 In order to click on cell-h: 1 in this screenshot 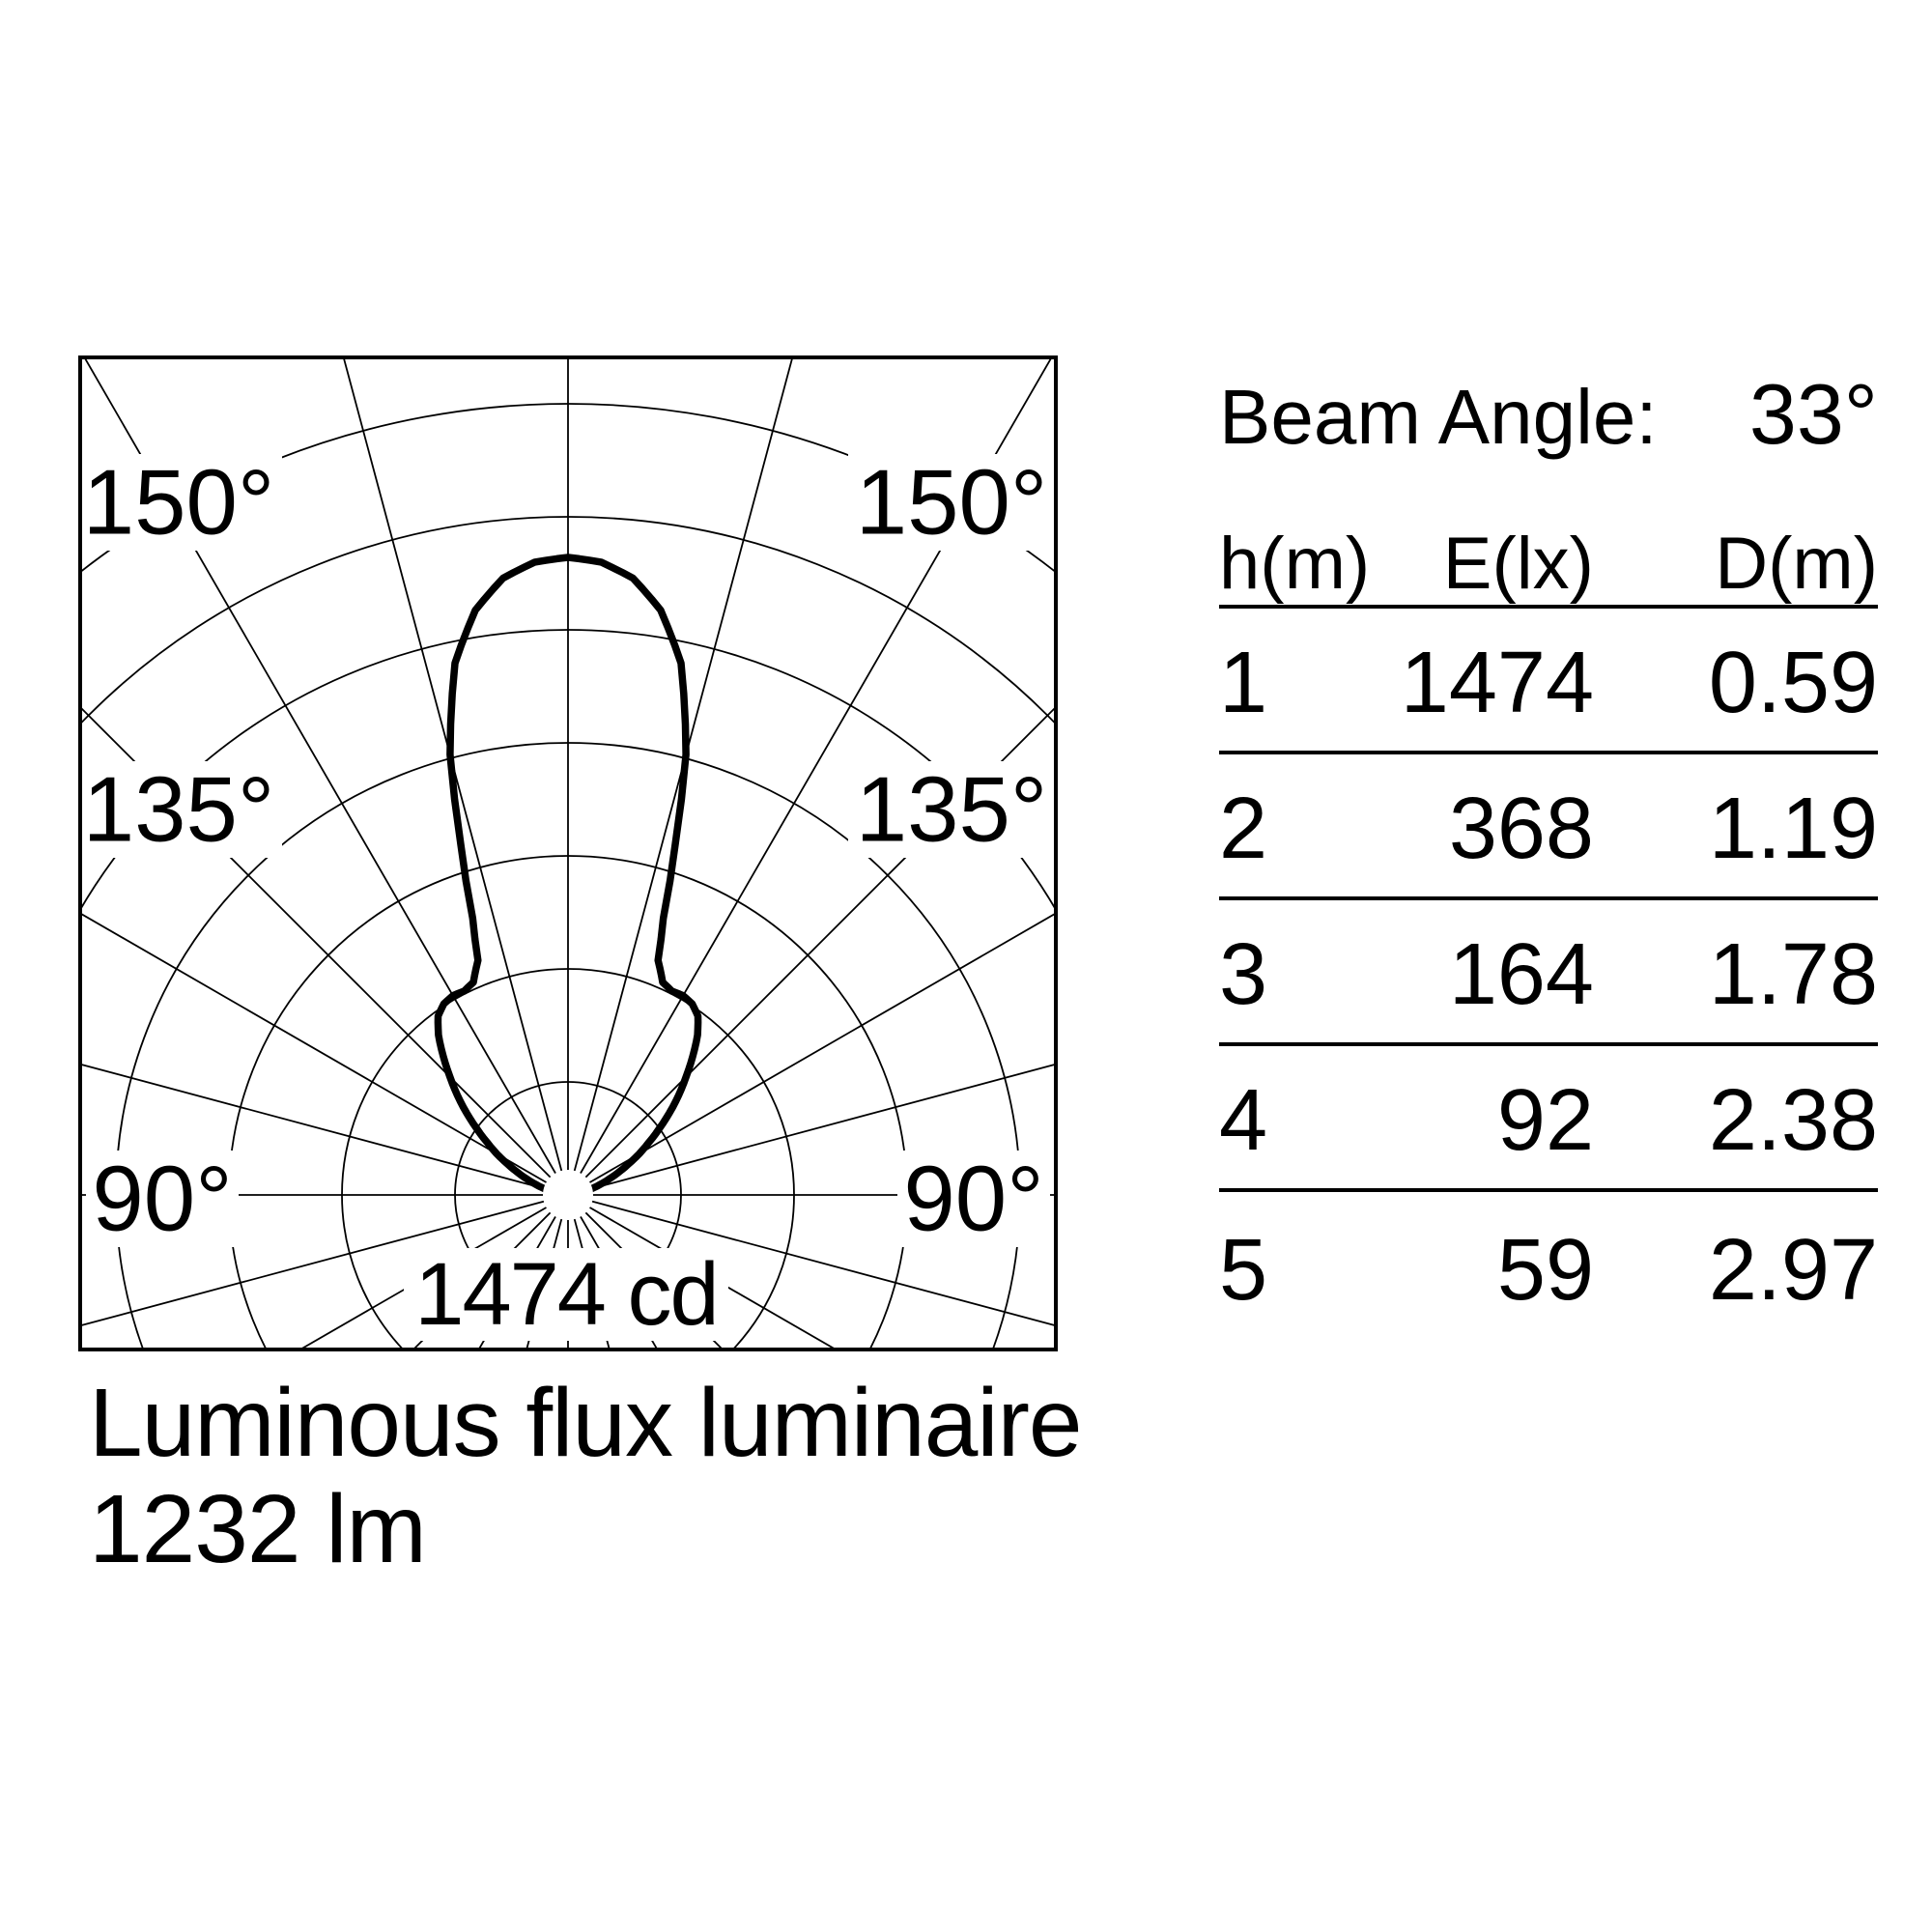, I will do `click(1243, 683)`.